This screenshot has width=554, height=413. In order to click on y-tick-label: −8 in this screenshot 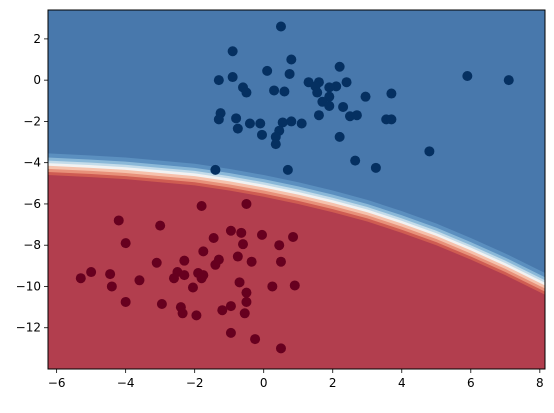, I will do `click(32, 245)`.